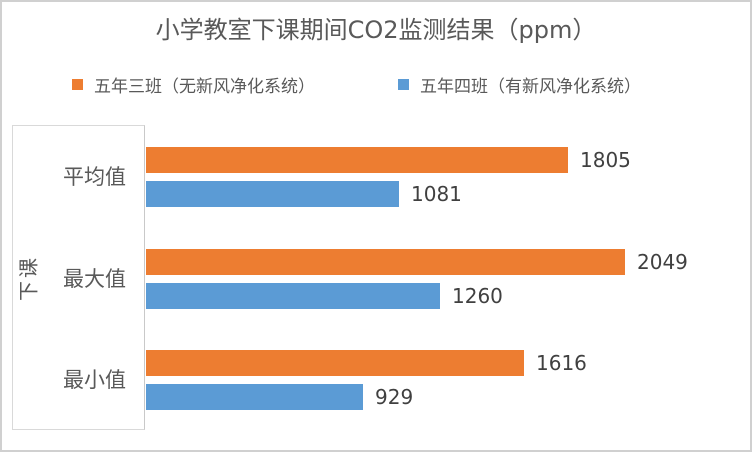  What do you see at coordinates (394, 397) in the screenshot?
I see `value-label-series2-cat3: 929` at bounding box center [394, 397].